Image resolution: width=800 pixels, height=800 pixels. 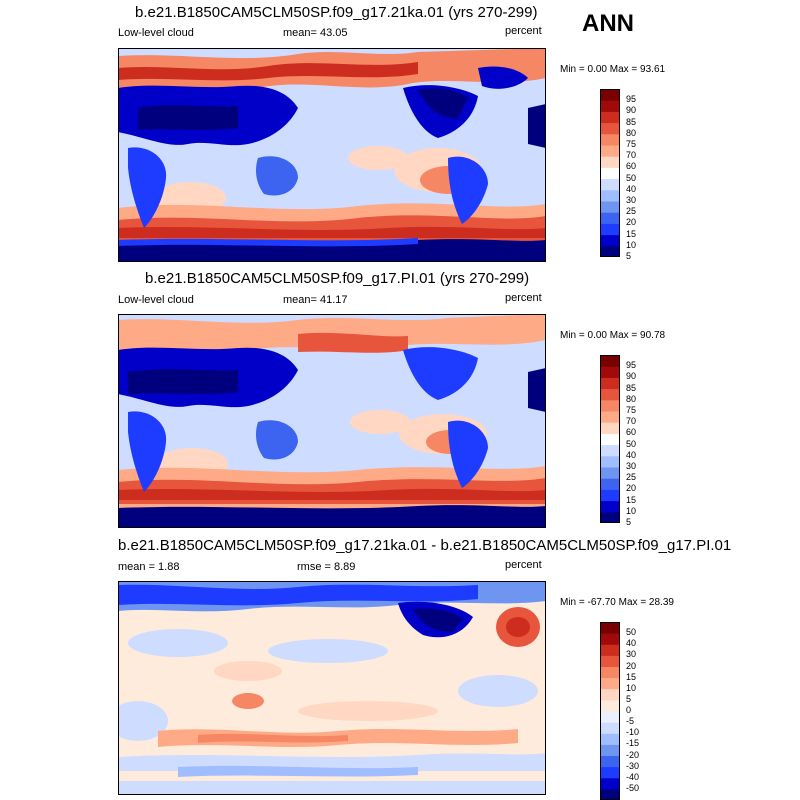 What do you see at coordinates (315, 33) in the screenshot?
I see `panel1-mean-label: mean= 43.05` at bounding box center [315, 33].